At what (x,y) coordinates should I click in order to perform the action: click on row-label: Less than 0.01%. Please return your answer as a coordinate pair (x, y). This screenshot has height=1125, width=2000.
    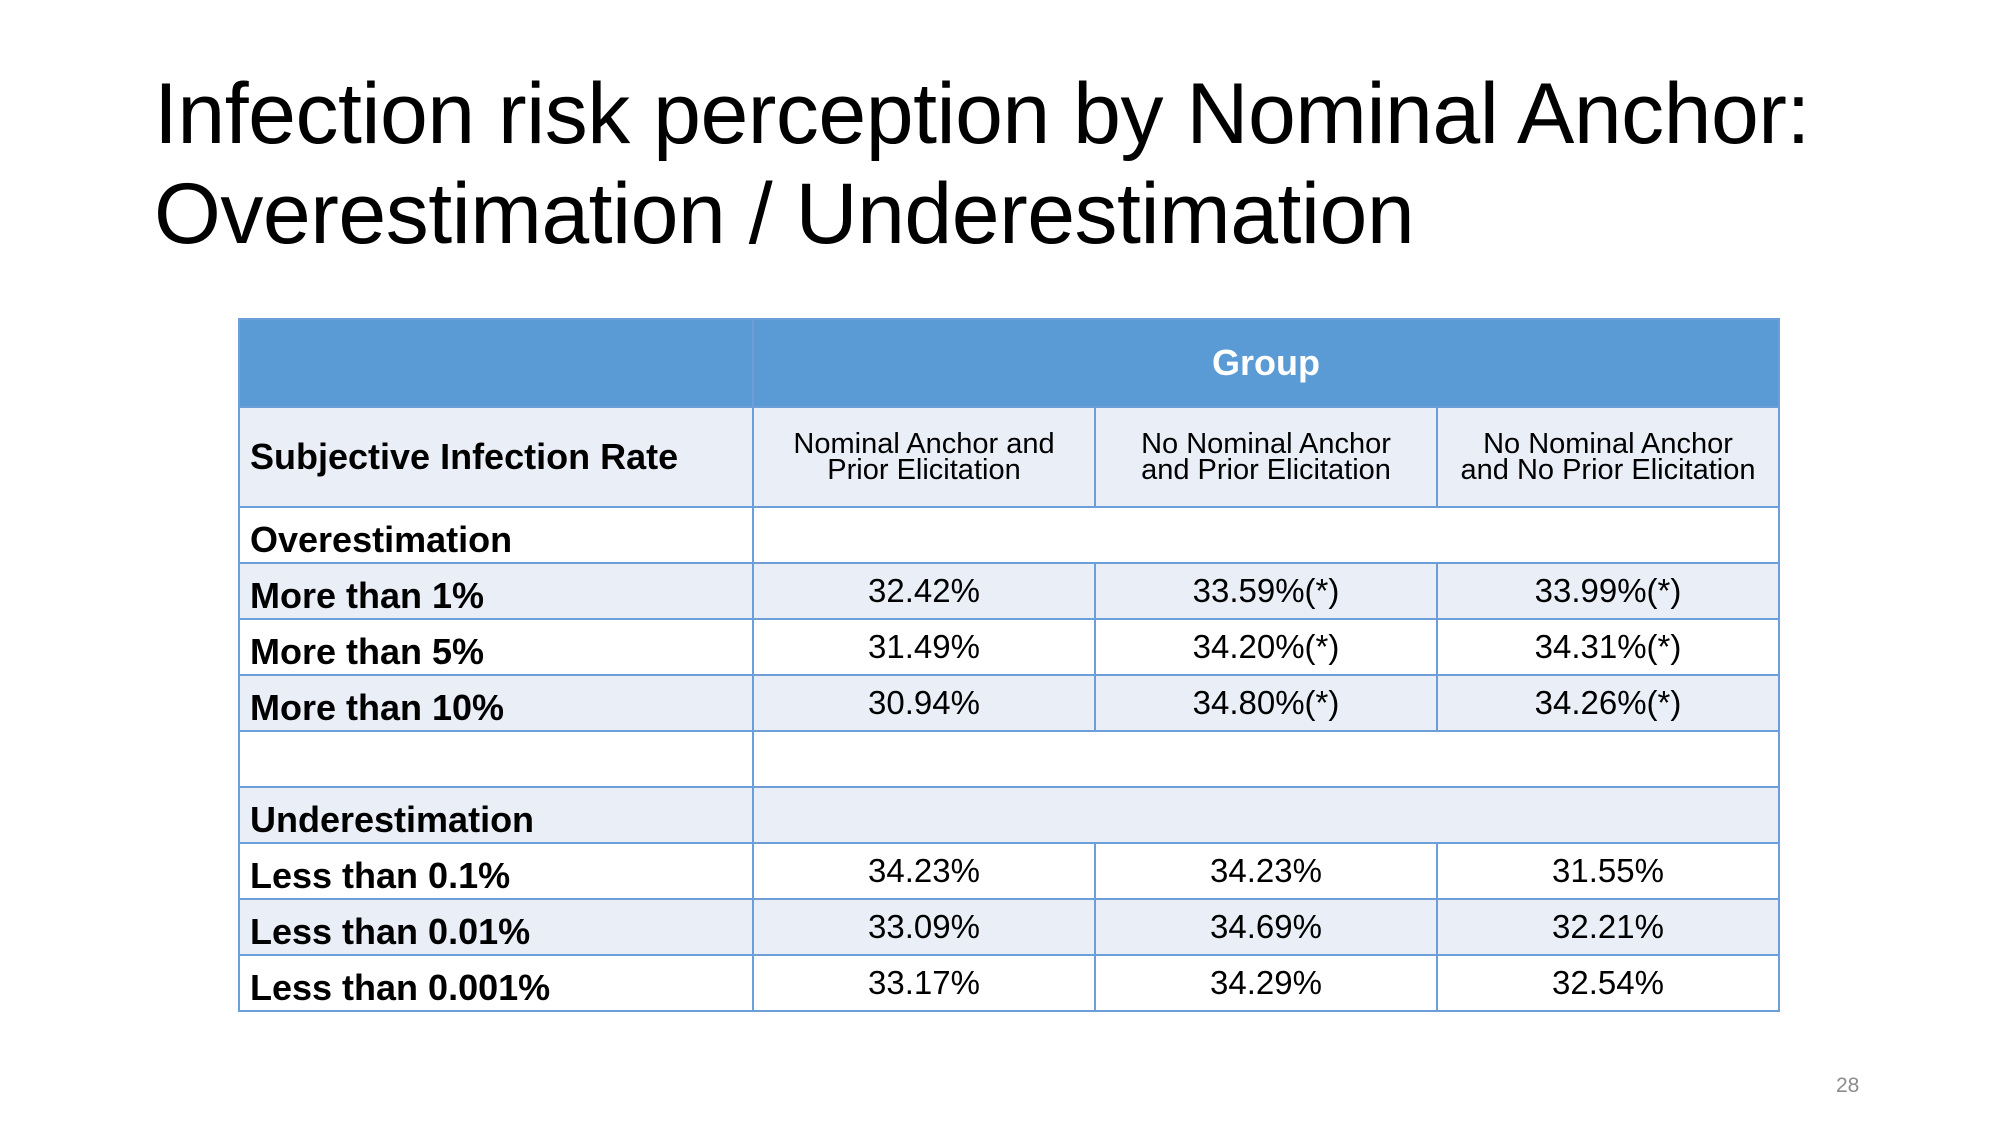
    Looking at the image, I should click on (496, 927).